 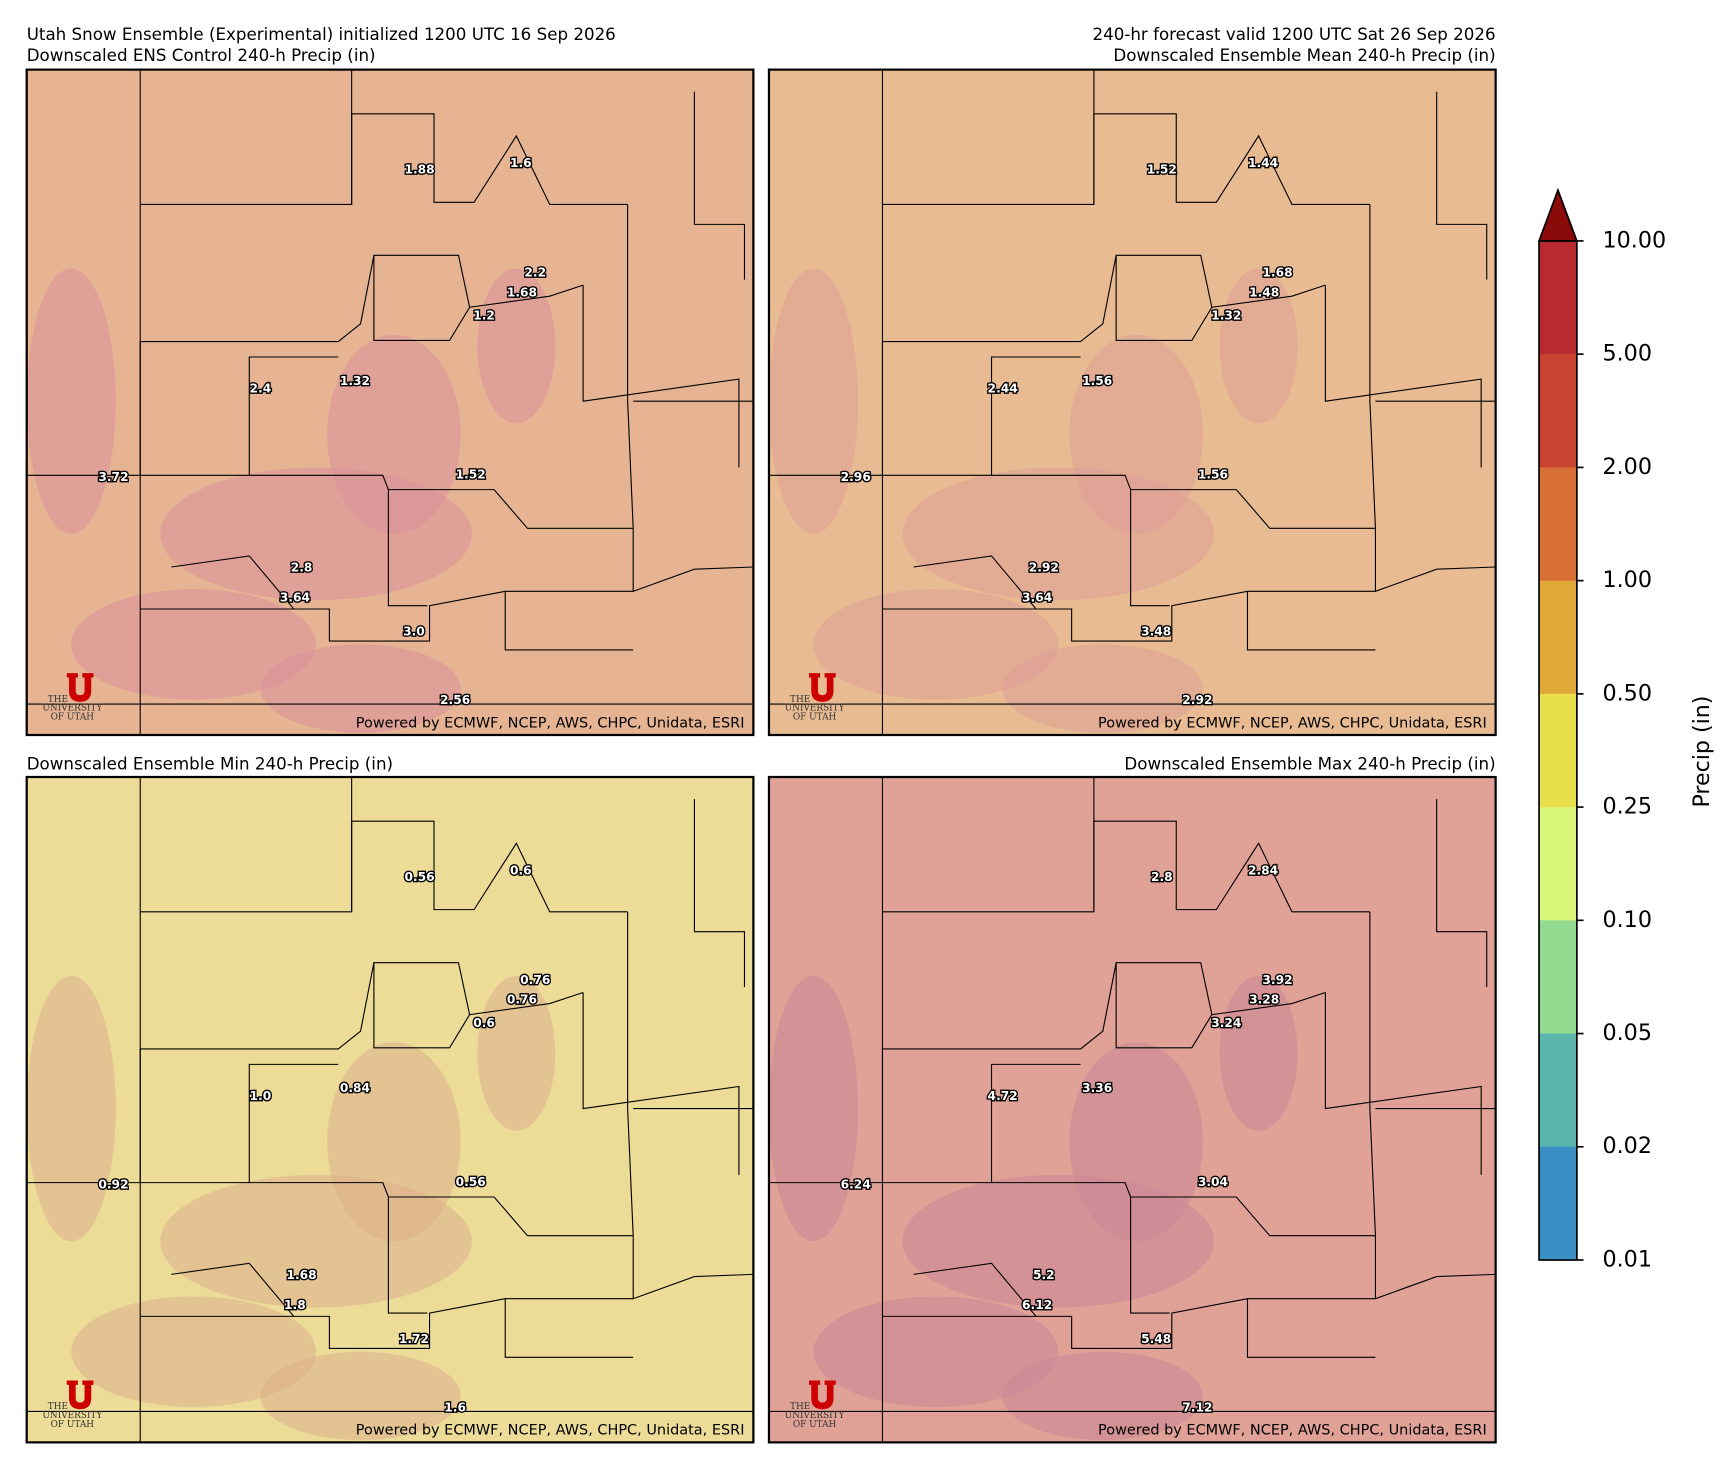 I want to click on colorbar-tick-label: 2.00, so click(x=1627, y=467).